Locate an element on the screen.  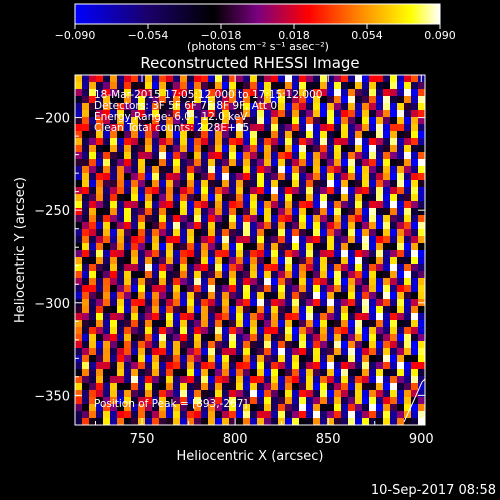
annotation-clean-counts: Clean Total counts: 2.28E+05 is located at coordinates (171, 128).